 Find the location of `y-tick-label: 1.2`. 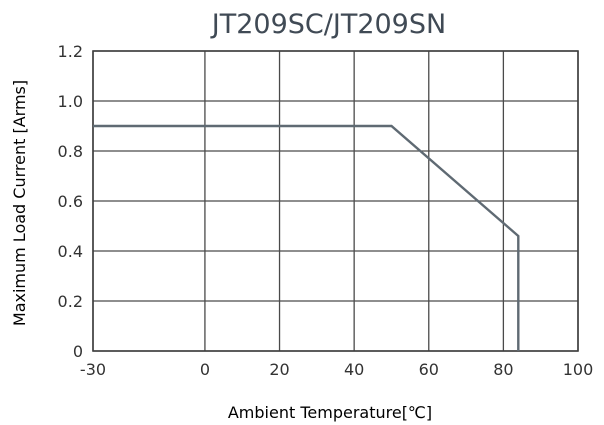

y-tick-label: 1.2 is located at coordinates (70, 51).